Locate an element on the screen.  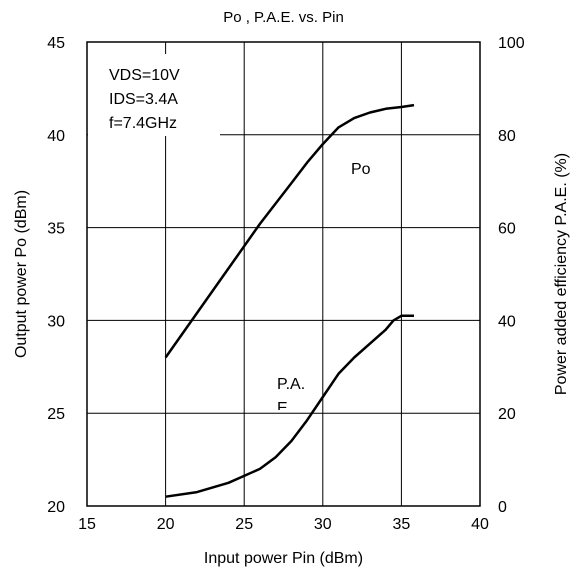
series-line-pae is located at coordinates (289, 406).